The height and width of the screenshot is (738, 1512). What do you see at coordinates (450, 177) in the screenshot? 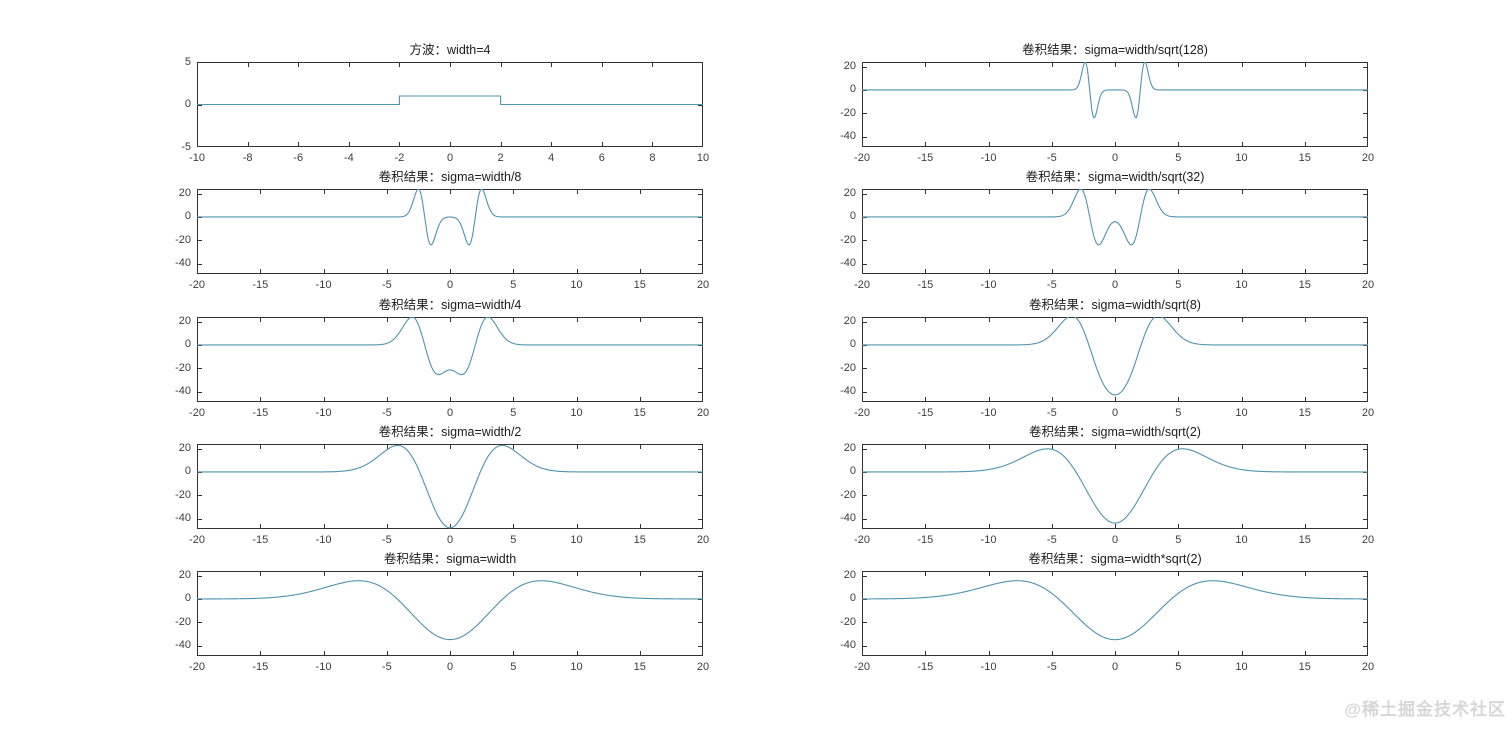
I see `subplot-title: 卷积结果：sigma=width/8` at bounding box center [450, 177].